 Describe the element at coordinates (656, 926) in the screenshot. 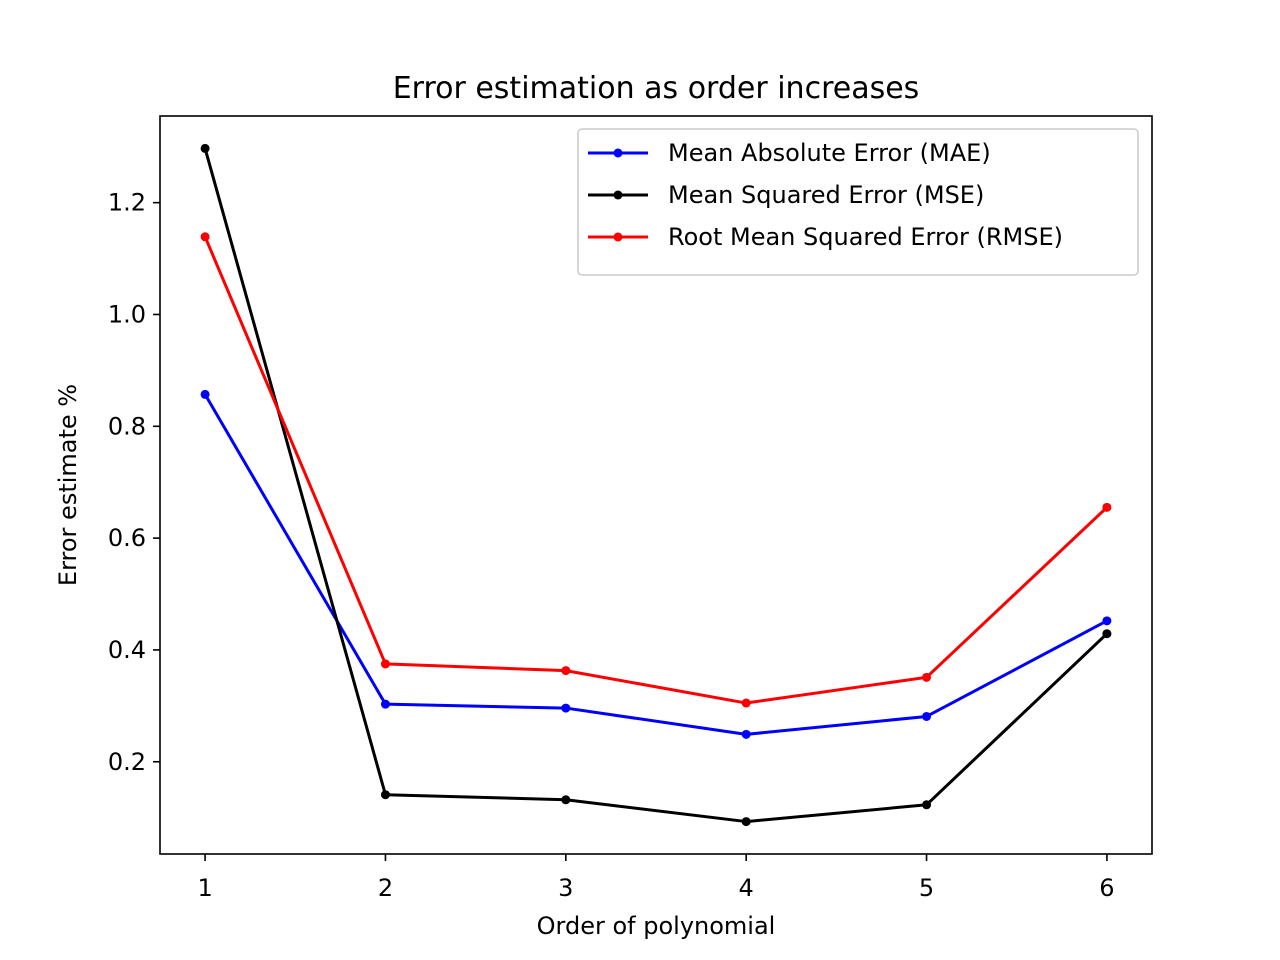

I see `x-axis-label: Order of polynomial` at that location.